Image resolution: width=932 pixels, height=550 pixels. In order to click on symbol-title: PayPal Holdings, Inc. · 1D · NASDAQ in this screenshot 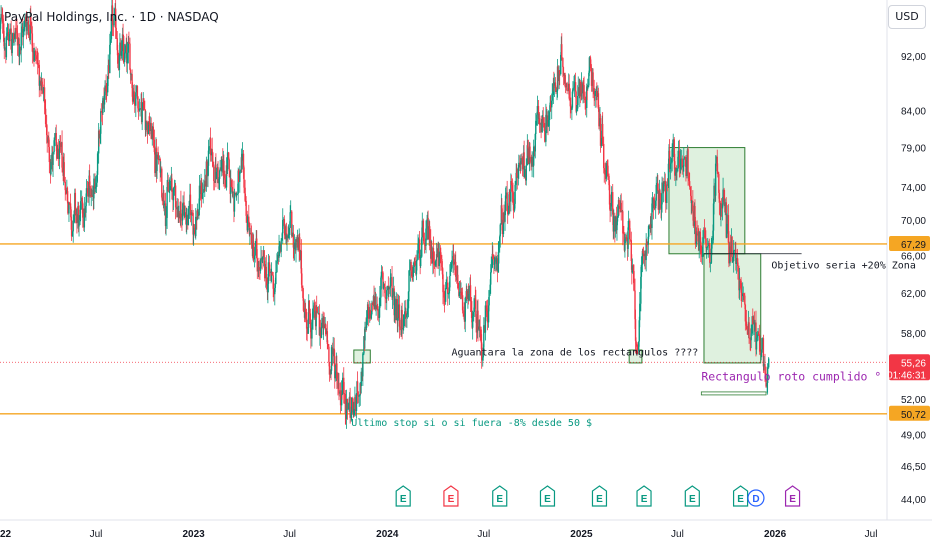, I will do `click(111, 17)`.